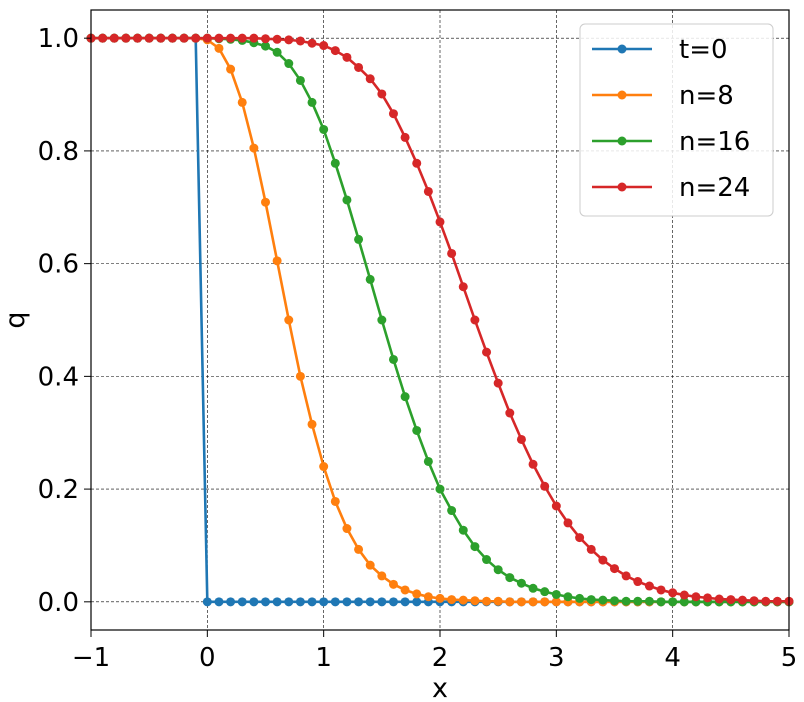 This screenshot has width=804, height=702. Describe the element at coordinates (440, 658) in the screenshot. I see `x-tick-label: 2` at that location.